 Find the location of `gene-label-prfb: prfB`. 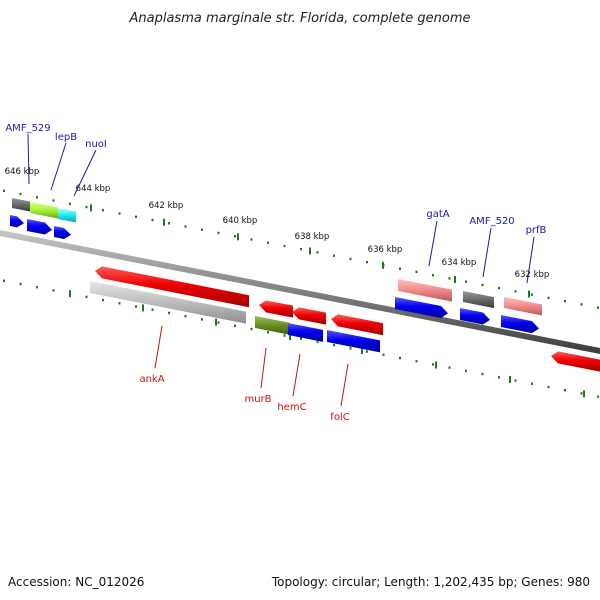

gene-label-prfb: prfB is located at coordinates (536, 230).